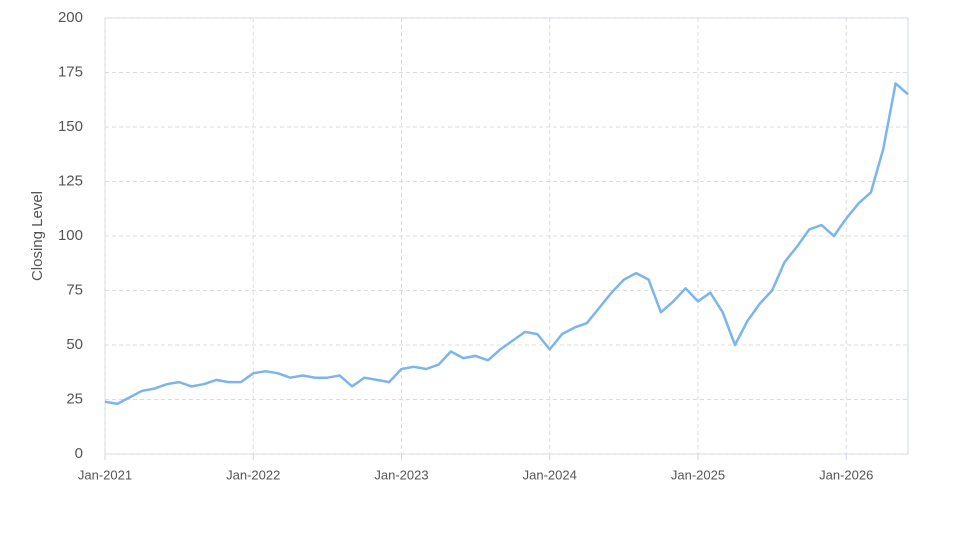 The height and width of the screenshot is (552, 974). I want to click on y-tick-label: 125, so click(70, 180).